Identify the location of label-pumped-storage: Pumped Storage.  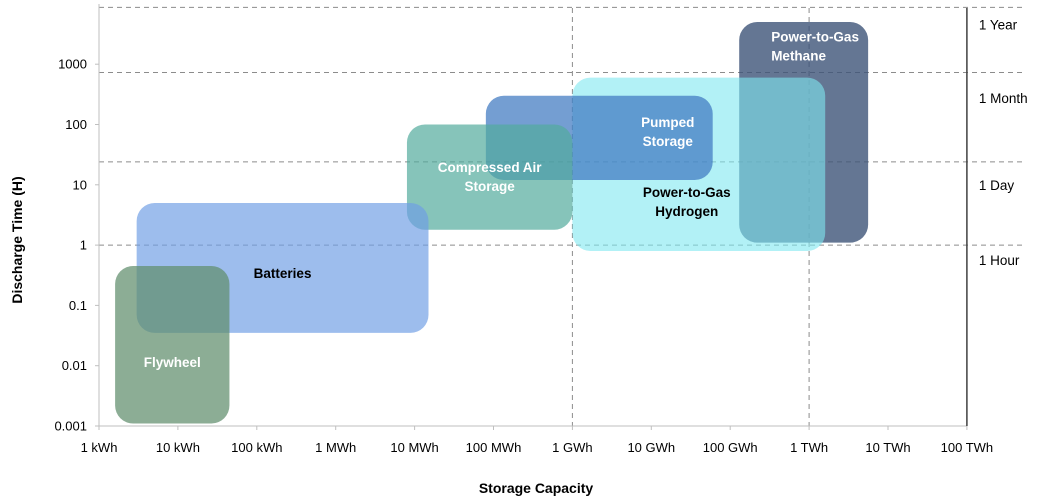
(667, 132).